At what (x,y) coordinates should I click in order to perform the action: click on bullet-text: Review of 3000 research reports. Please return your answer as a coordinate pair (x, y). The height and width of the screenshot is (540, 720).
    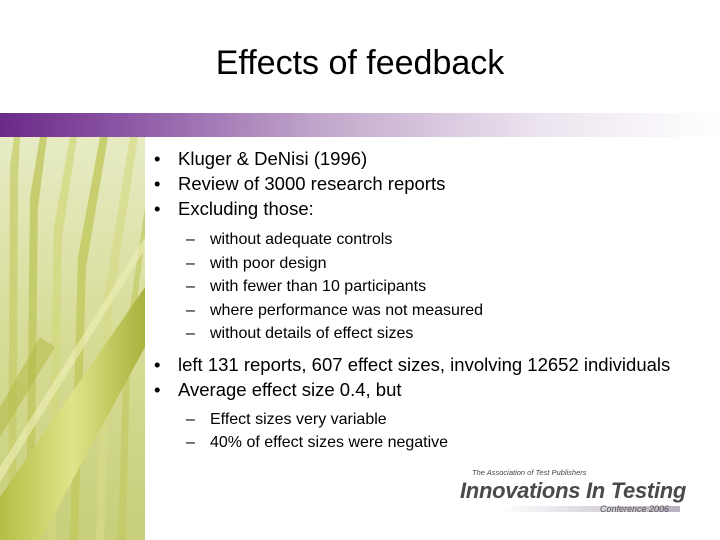
    Looking at the image, I should click on (312, 183).